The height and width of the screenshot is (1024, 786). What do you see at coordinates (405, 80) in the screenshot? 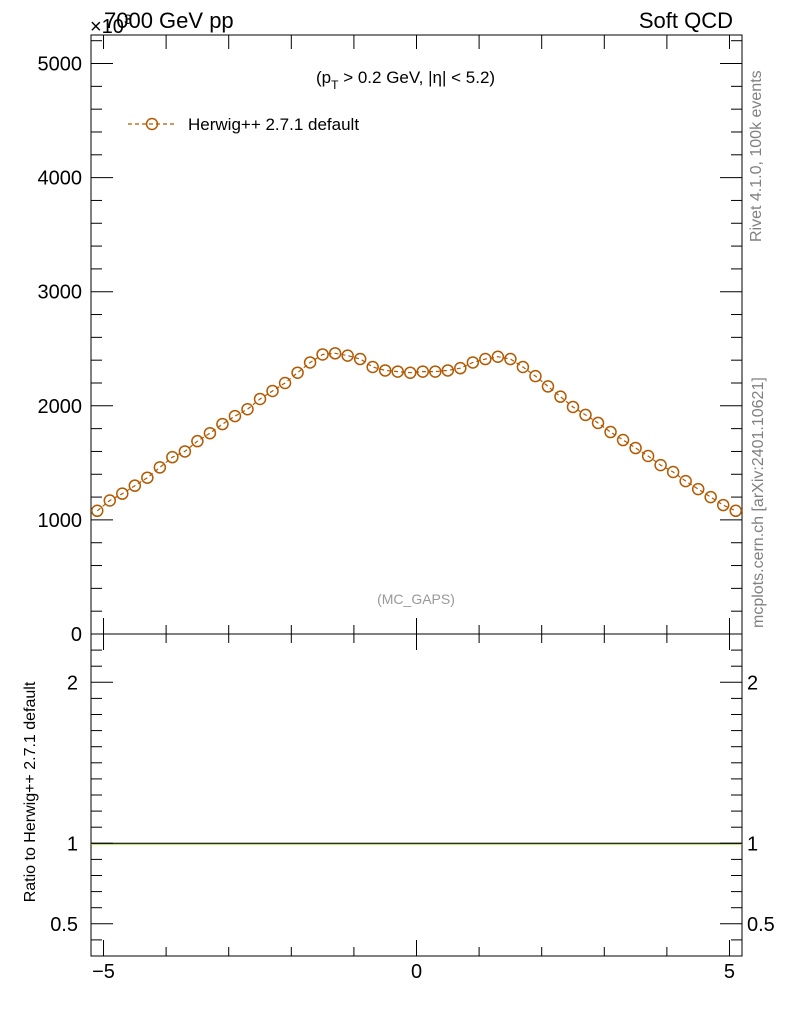
I see `cut-annotation: (pT > 0.2 GeV, |η| < 5.2)` at bounding box center [405, 80].